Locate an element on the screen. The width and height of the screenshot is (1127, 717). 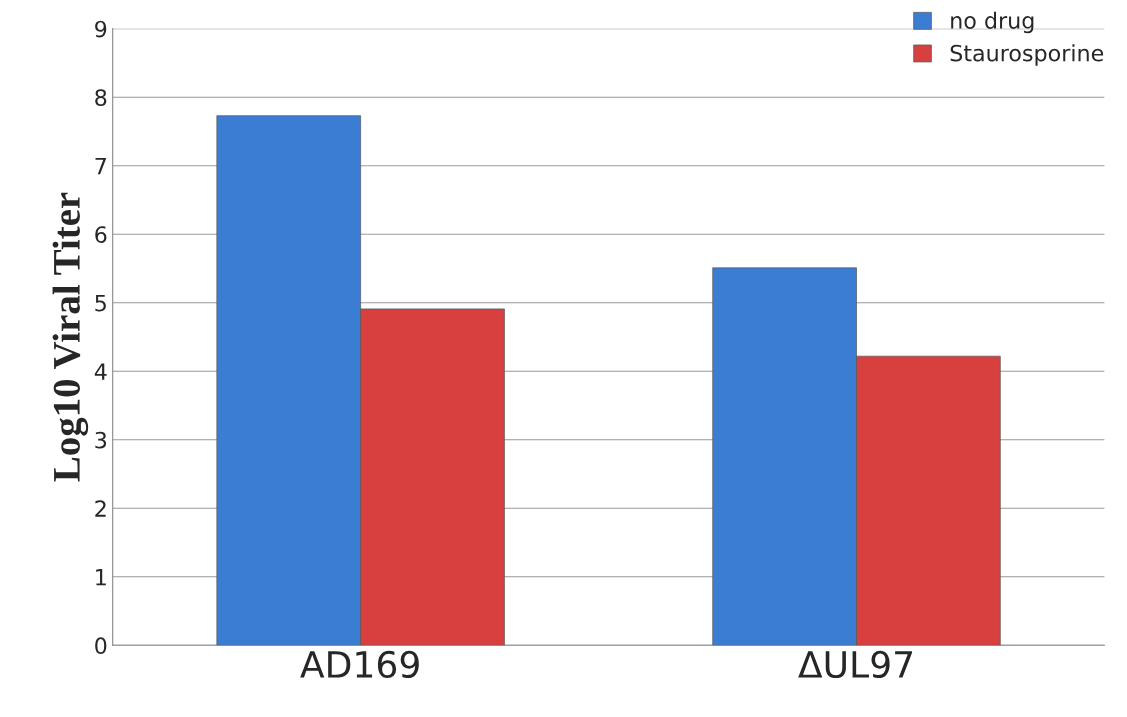
y-tick-label: 4 is located at coordinates (100, 371).